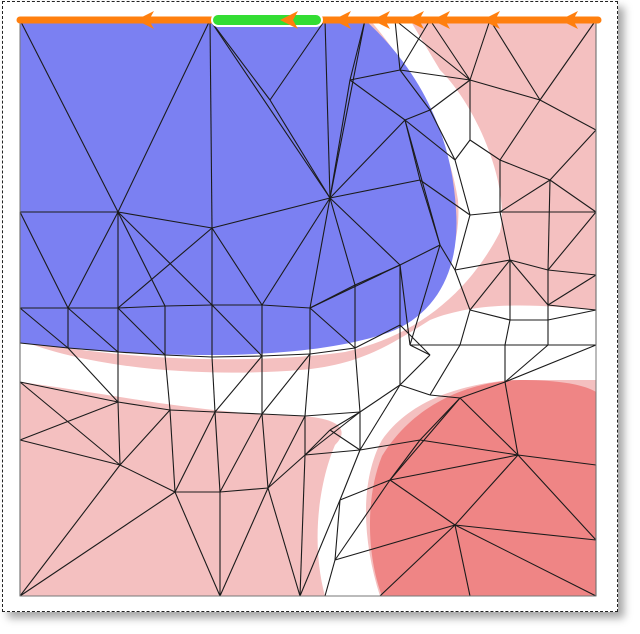  What do you see at coordinates (357, 20) in the screenshot?
I see `flow-arrows` at bounding box center [357, 20].